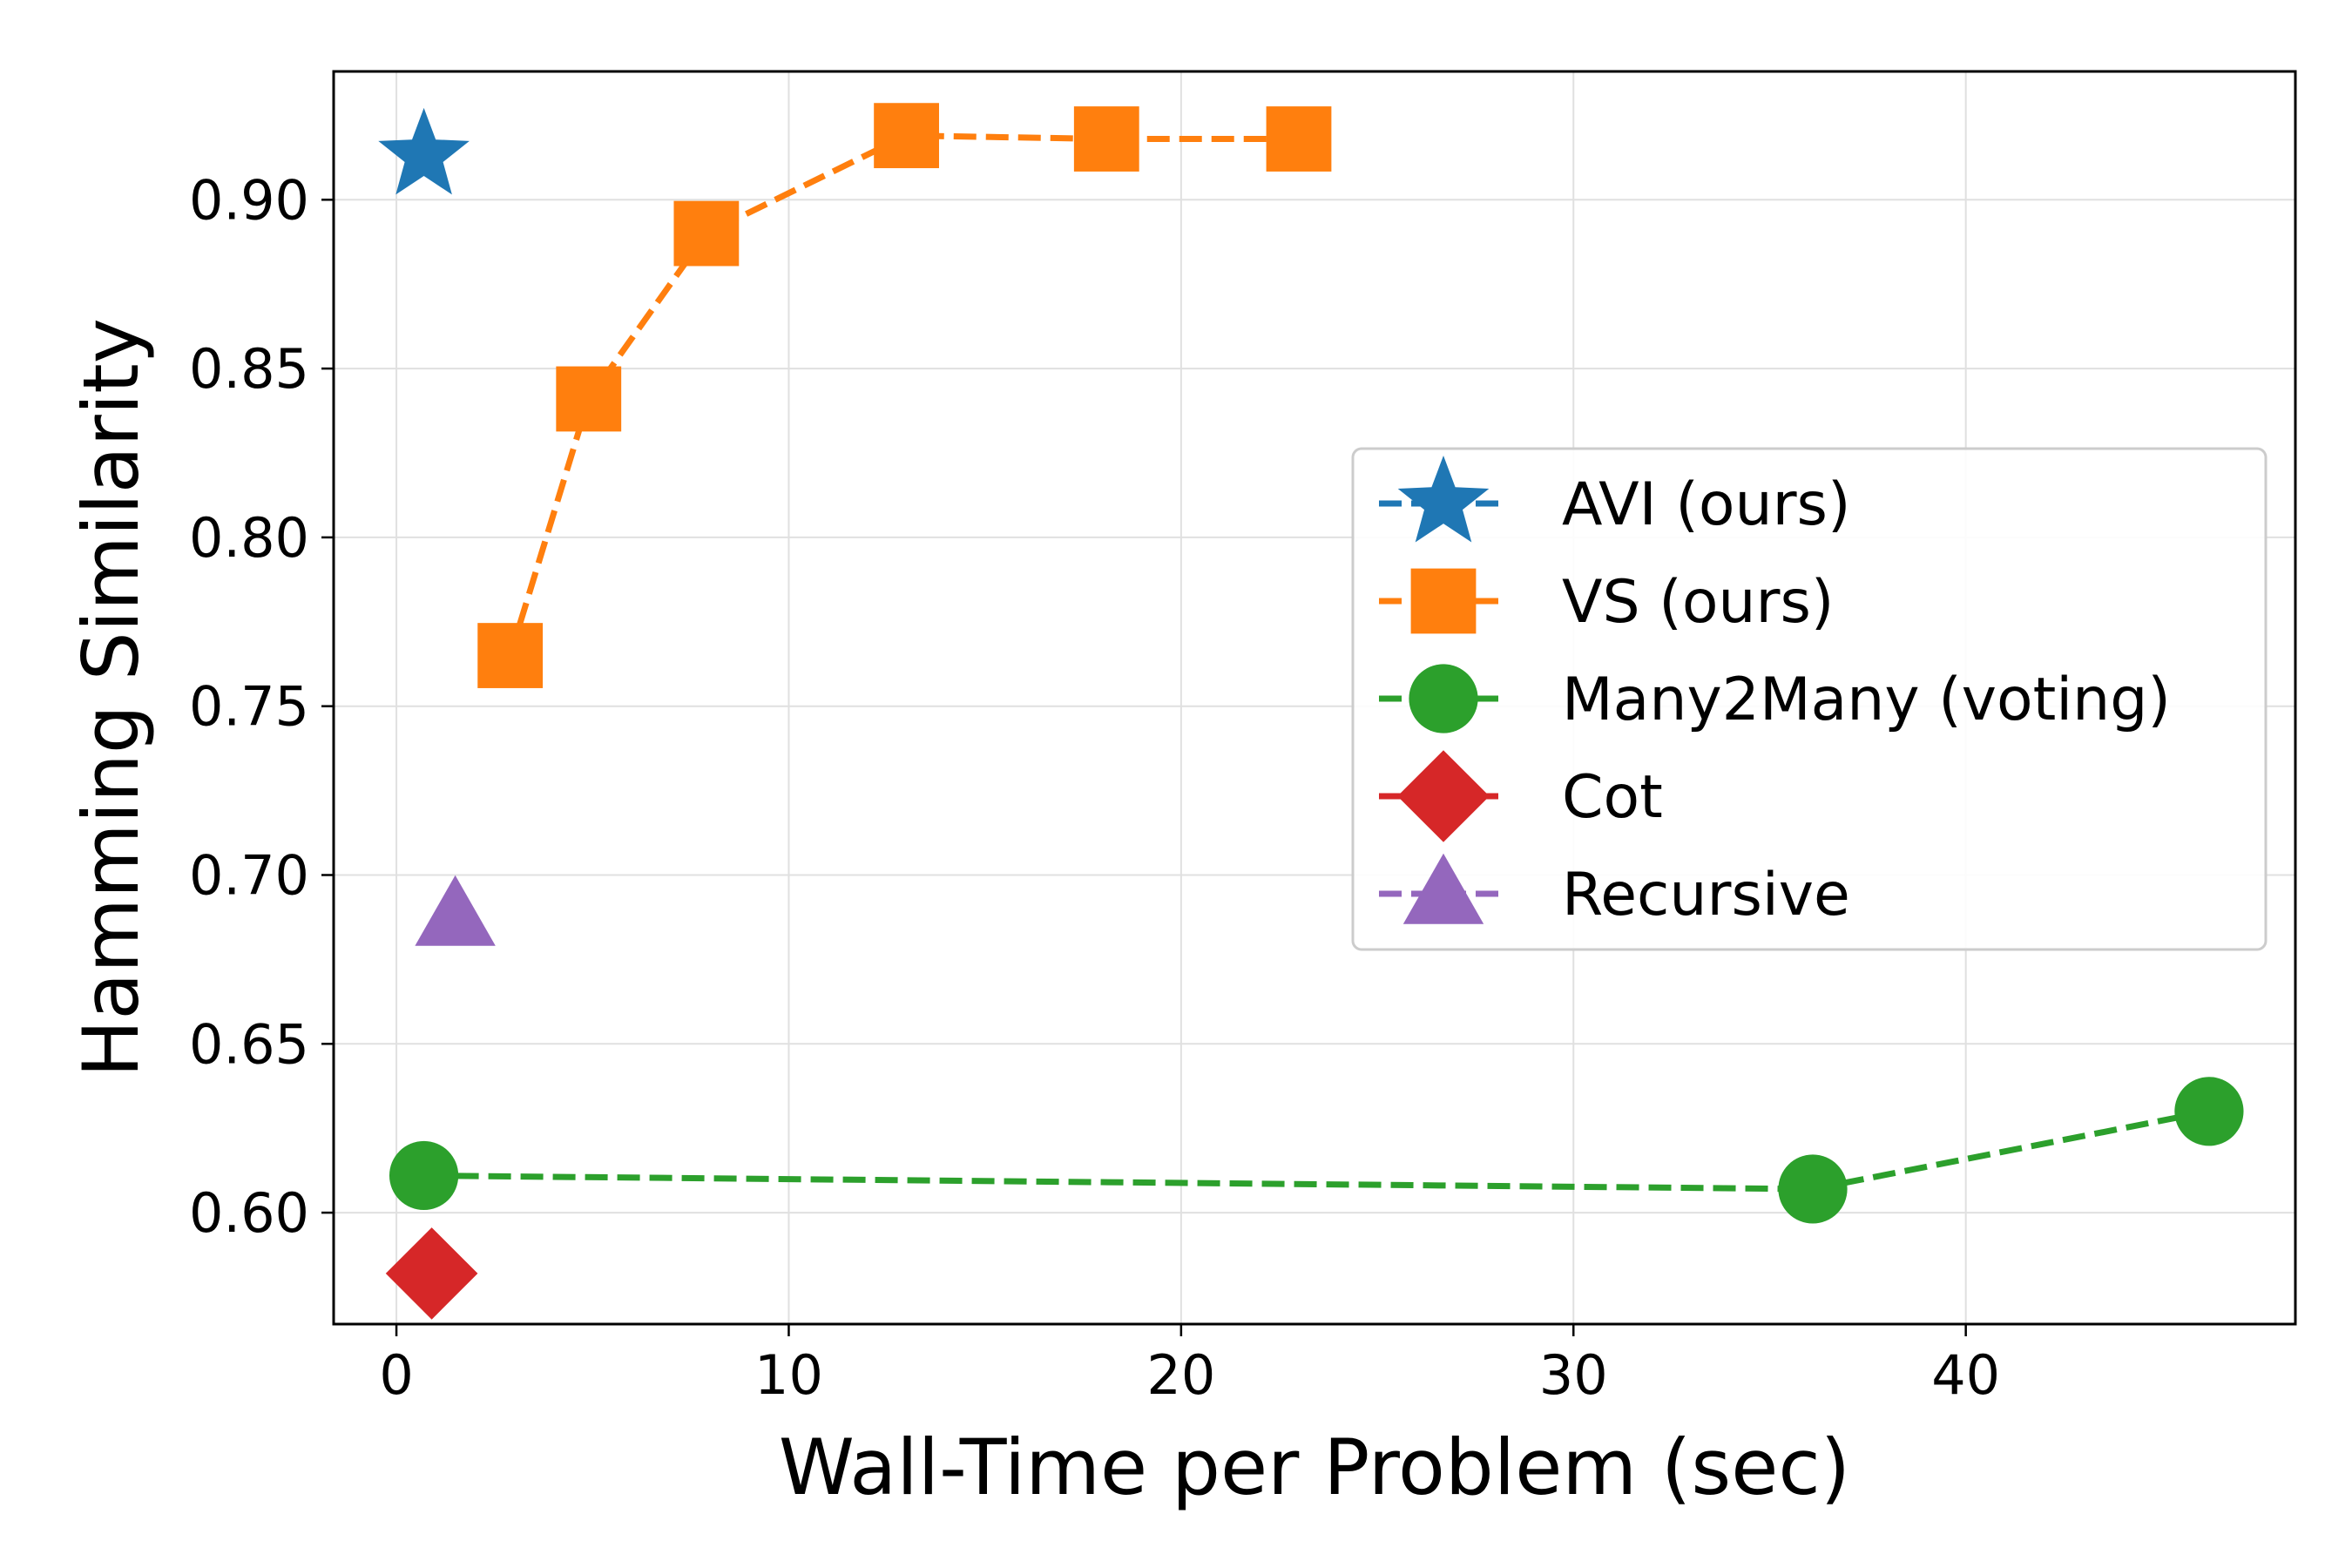 The width and height of the screenshot is (2352, 1568). What do you see at coordinates (1866, 700) in the screenshot?
I see `legend-label: Many2Many (voting)` at bounding box center [1866, 700].